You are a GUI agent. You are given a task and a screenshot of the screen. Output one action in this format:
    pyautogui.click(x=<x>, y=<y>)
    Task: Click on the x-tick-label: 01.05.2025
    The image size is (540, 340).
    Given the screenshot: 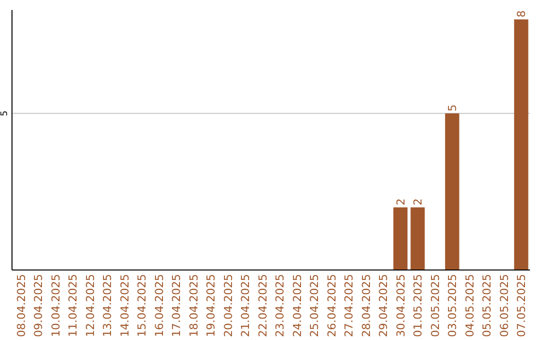 What is the action you would take?
    pyautogui.click(x=418, y=305)
    